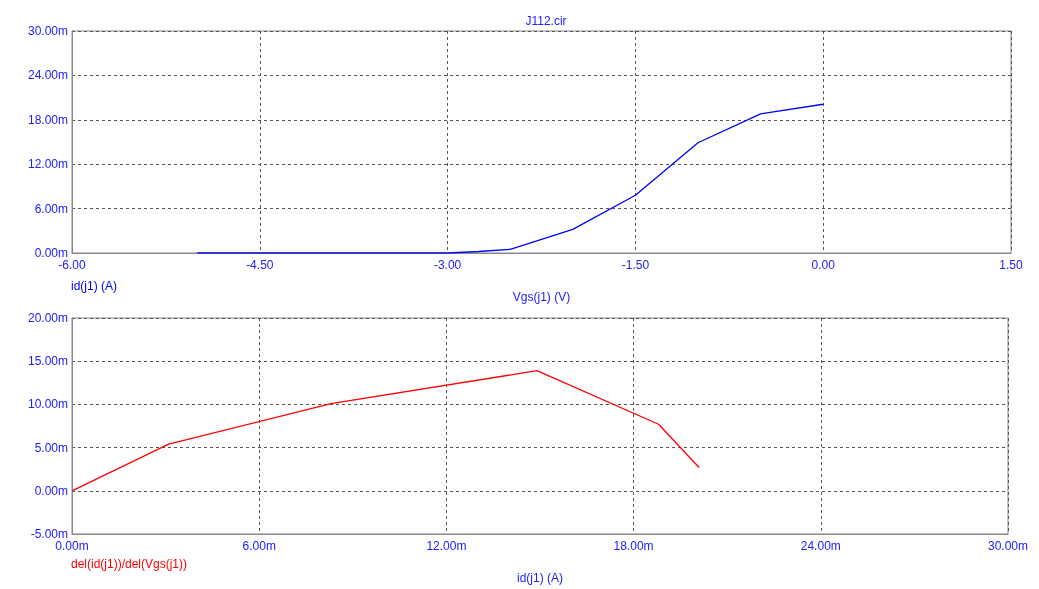  Describe the element at coordinates (94, 286) in the screenshot. I see `text: id(j1) (A)` at that location.